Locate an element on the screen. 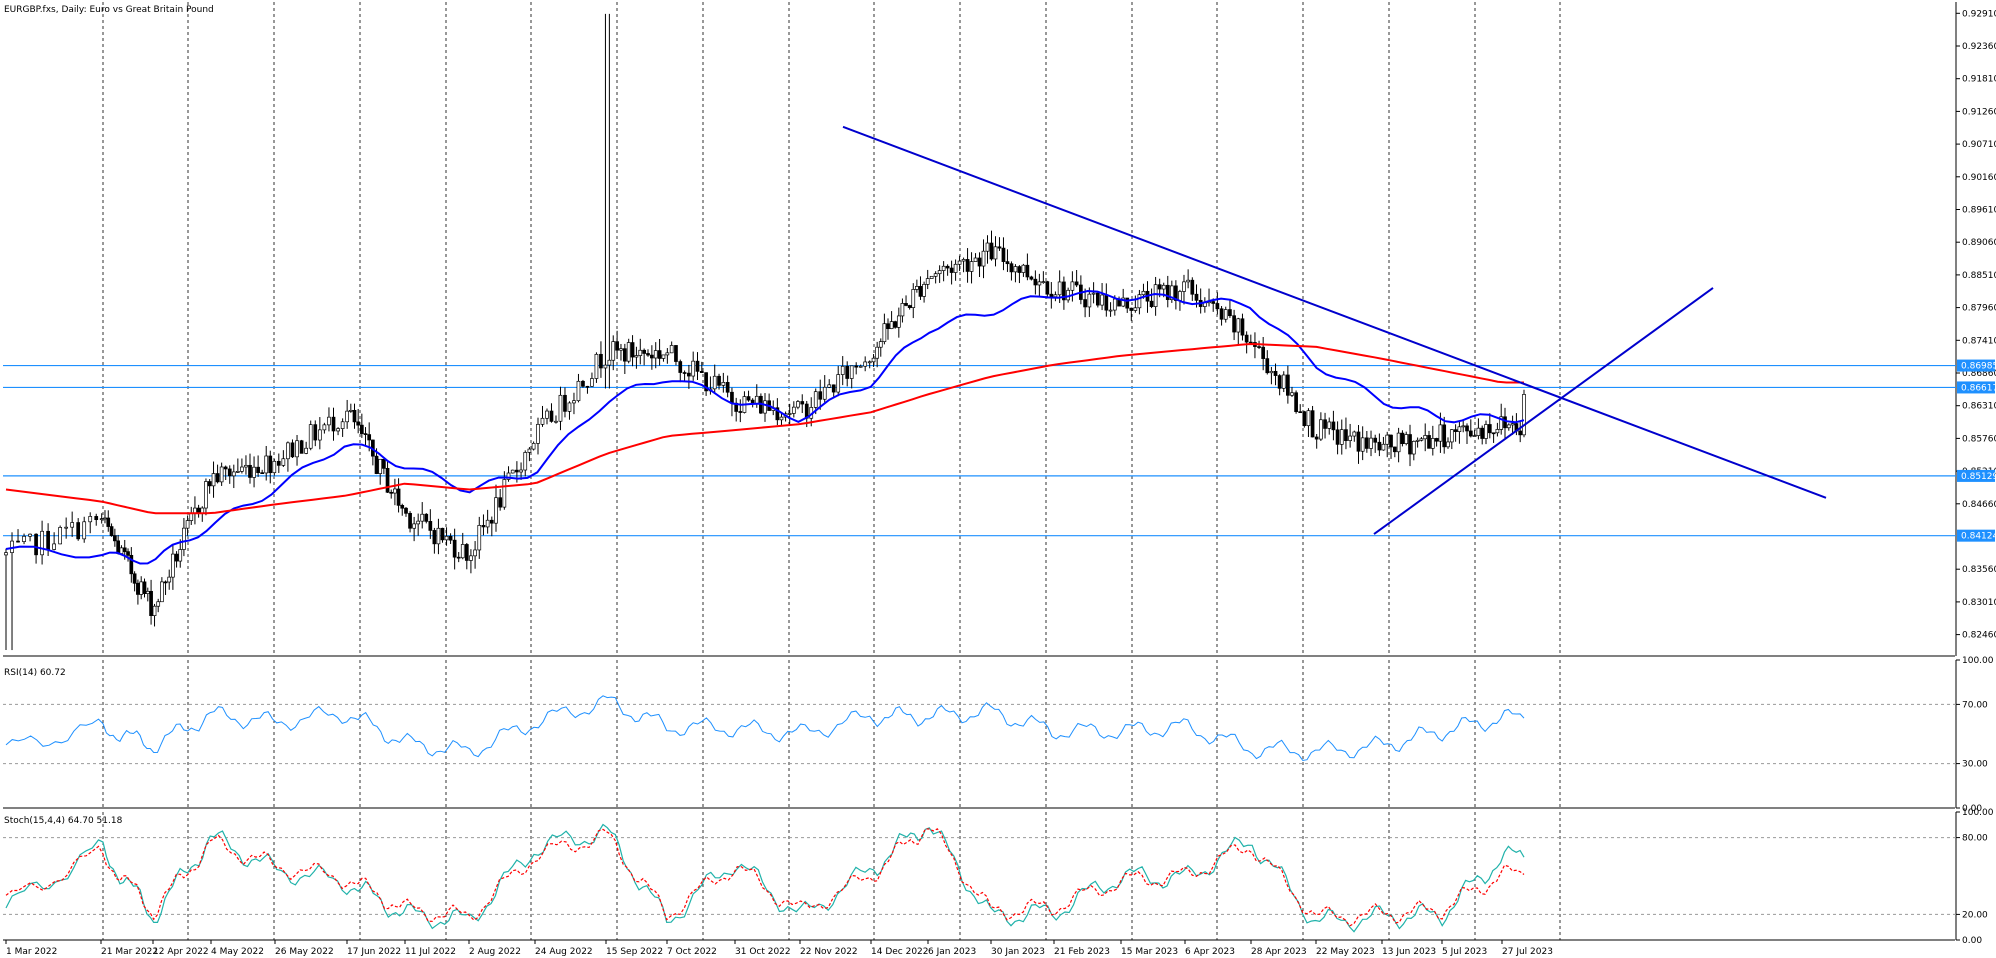 This screenshot has height=958, width=1996. rsi-tick-label: 30.00 is located at coordinates (1975, 765).